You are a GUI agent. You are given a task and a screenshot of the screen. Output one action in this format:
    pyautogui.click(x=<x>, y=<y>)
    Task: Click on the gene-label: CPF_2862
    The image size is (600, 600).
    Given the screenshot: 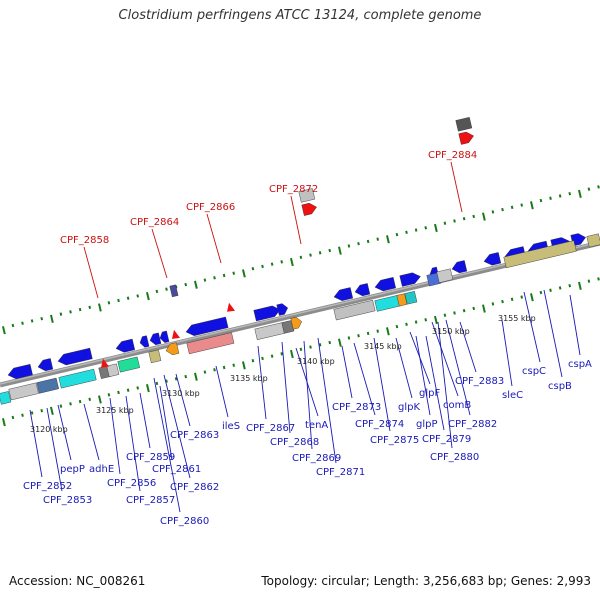 What is the action you would take?
    pyautogui.click(x=194, y=487)
    